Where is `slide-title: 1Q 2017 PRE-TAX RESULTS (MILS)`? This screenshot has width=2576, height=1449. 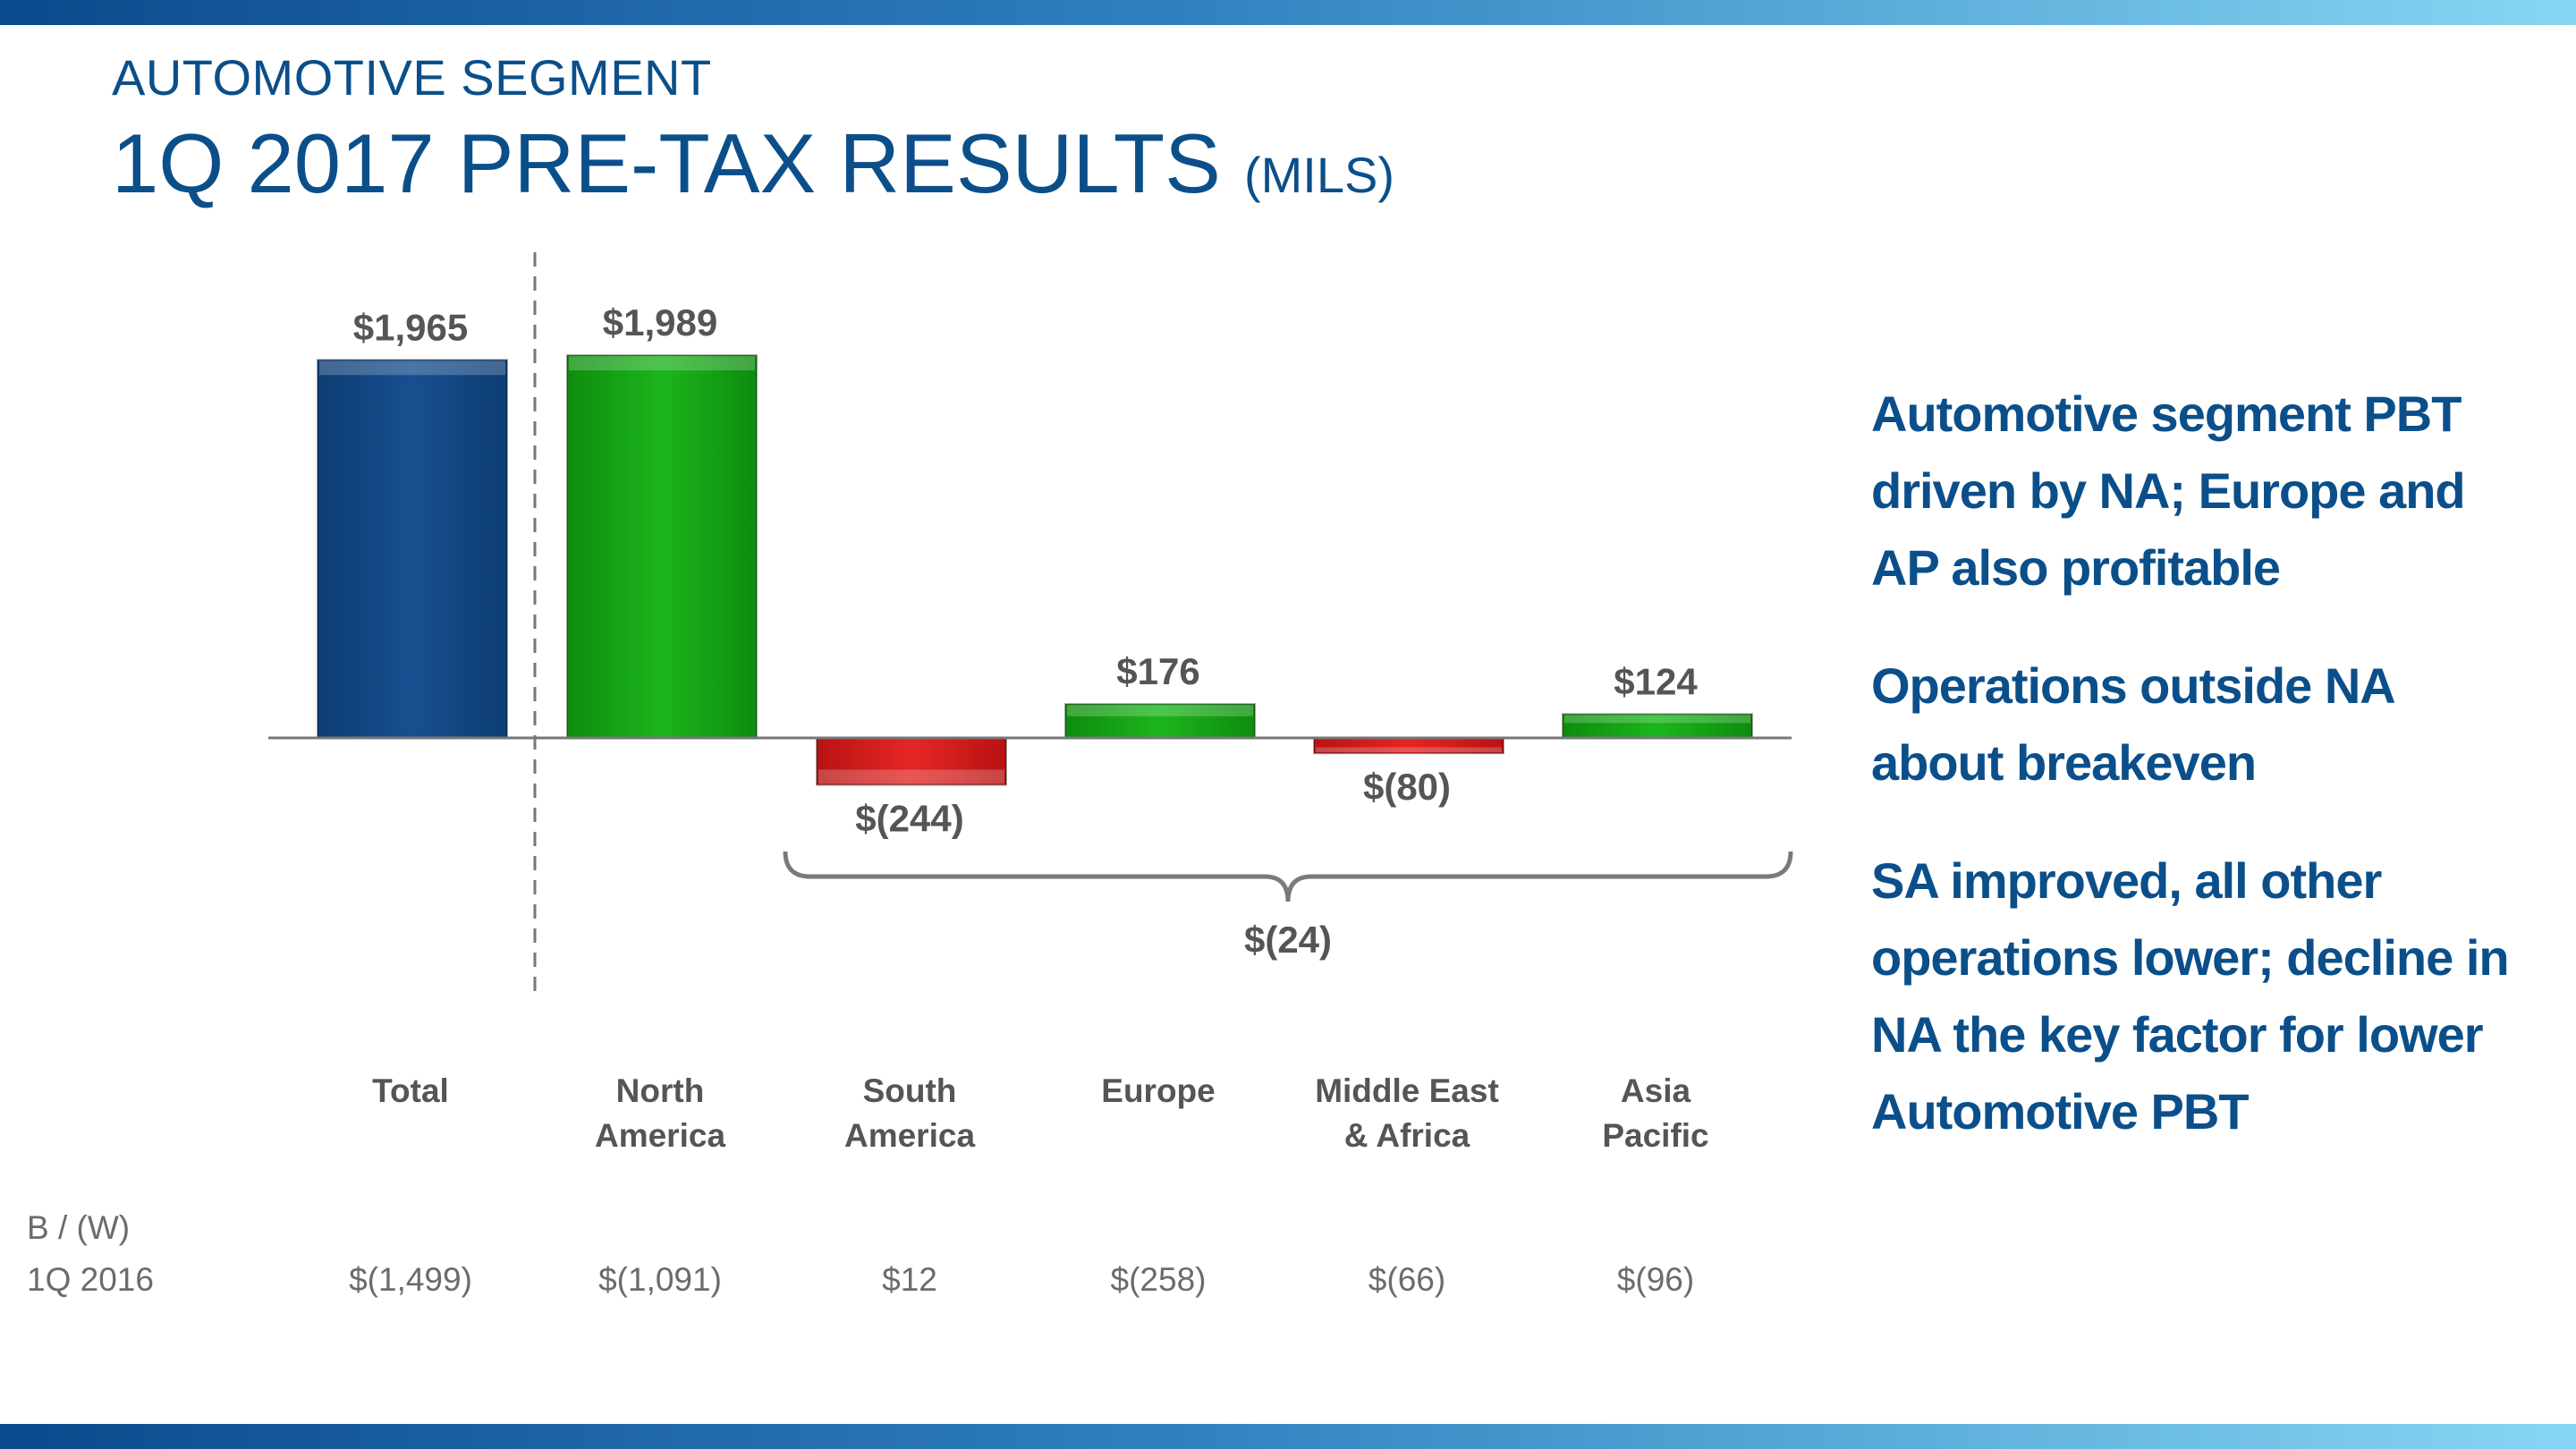
slide-title: 1Q 2017 PRE-TAX RESULTS (MILS) is located at coordinates (753, 169).